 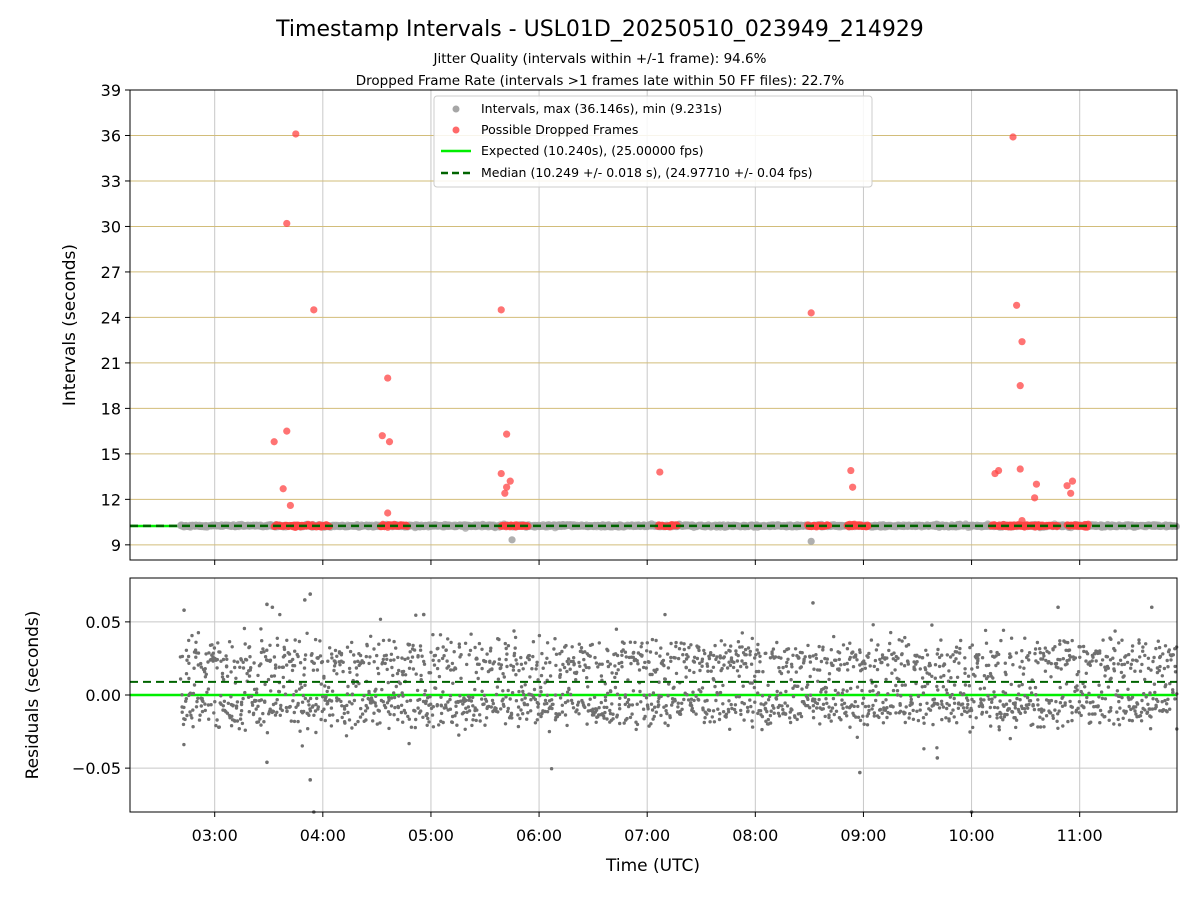 What do you see at coordinates (103, 622) in the screenshot?
I see `residuals-y-tick-label: 0.05` at bounding box center [103, 622].